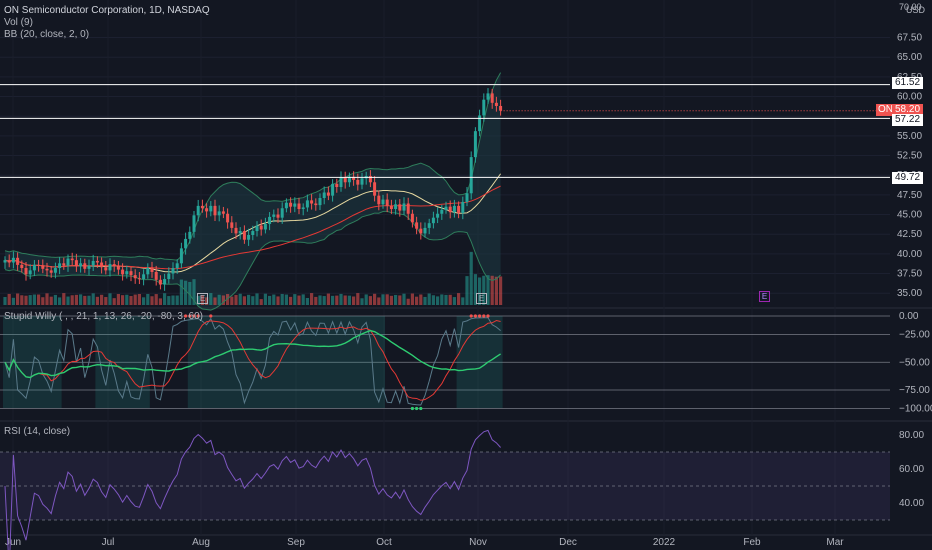 The height and width of the screenshot is (550, 932). What do you see at coordinates (421, 408) in the screenshot?
I see `willy-oversold-dot` at bounding box center [421, 408].